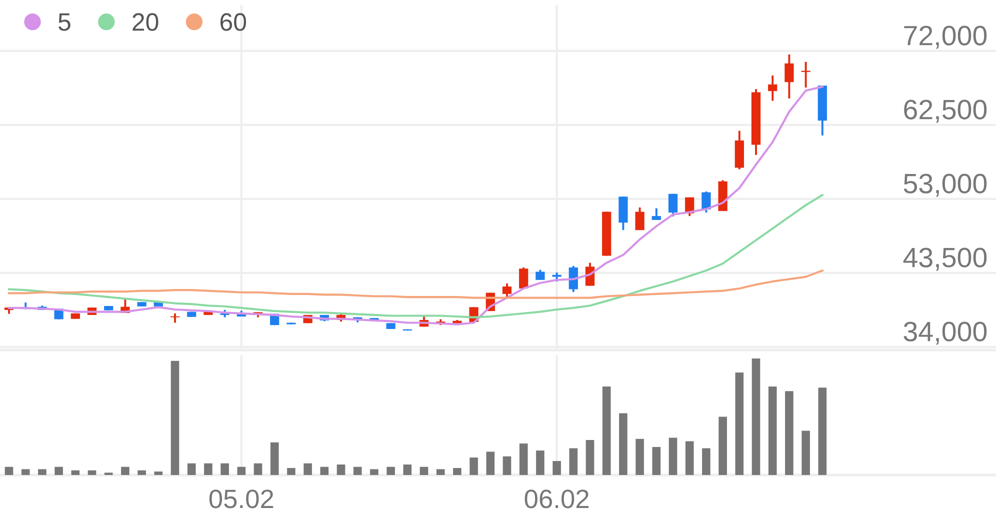 The width and height of the screenshot is (996, 519). I want to click on legend-label: 20, so click(145, 22).